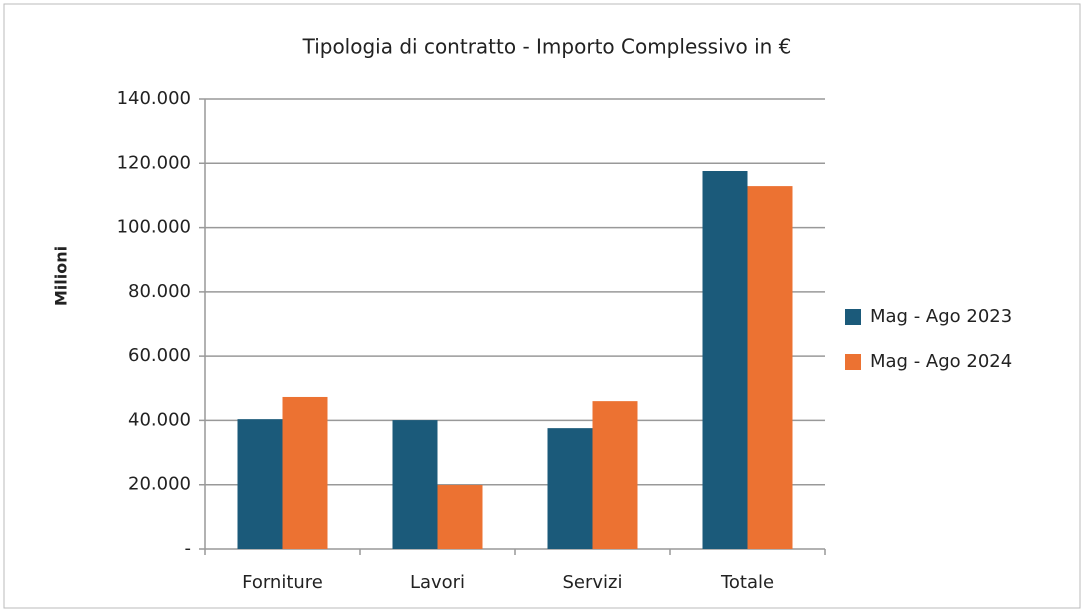 This screenshot has height=612, width=1084. I want to click on x-tick-label: Lavori, so click(437, 582).